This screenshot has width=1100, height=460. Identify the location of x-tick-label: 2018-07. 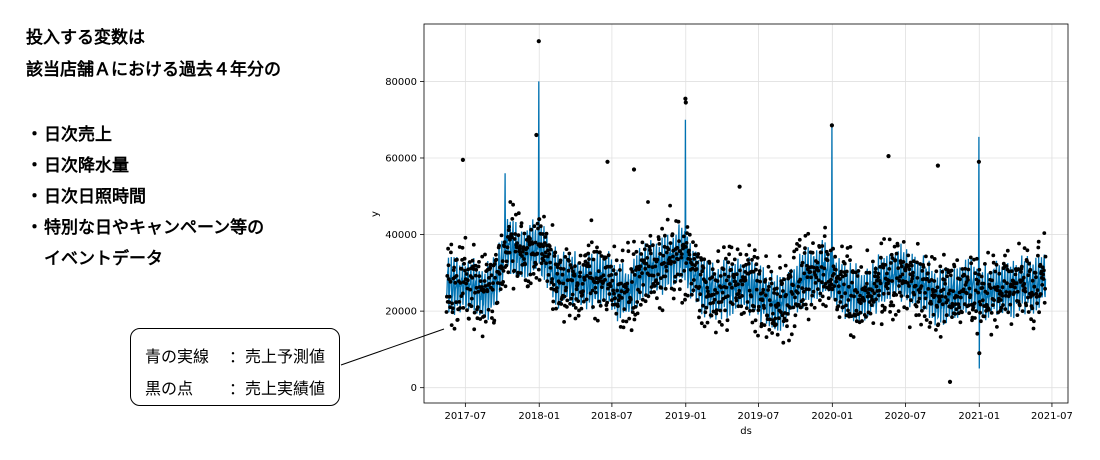
(612, 416).